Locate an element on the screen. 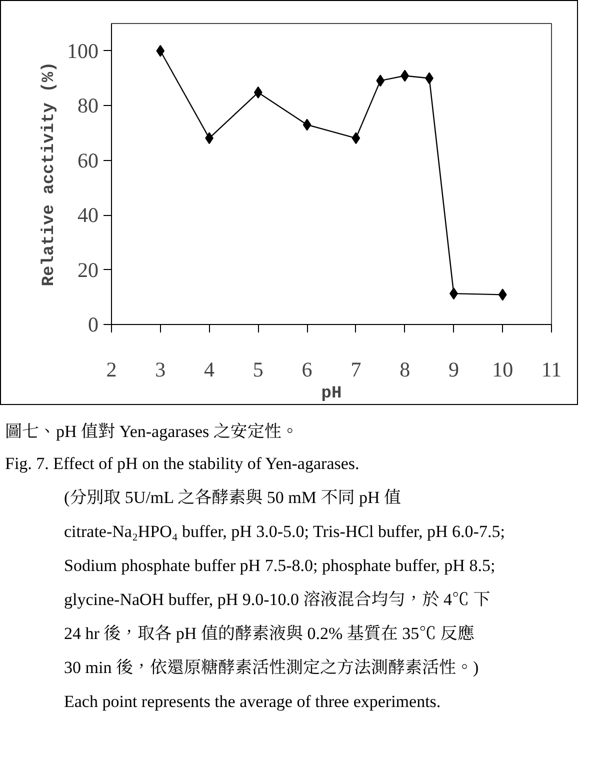  x-tick-label: 7 is located at coordinates (356, 370).